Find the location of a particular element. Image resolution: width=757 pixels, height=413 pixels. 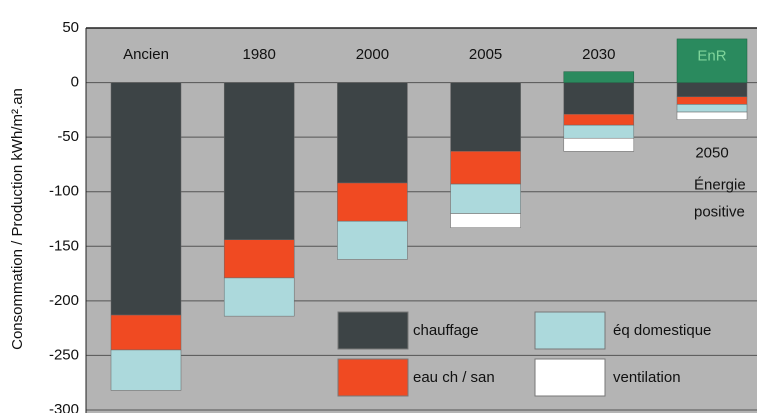

y-tick-label: -250 is located at coordinates (64, 354).